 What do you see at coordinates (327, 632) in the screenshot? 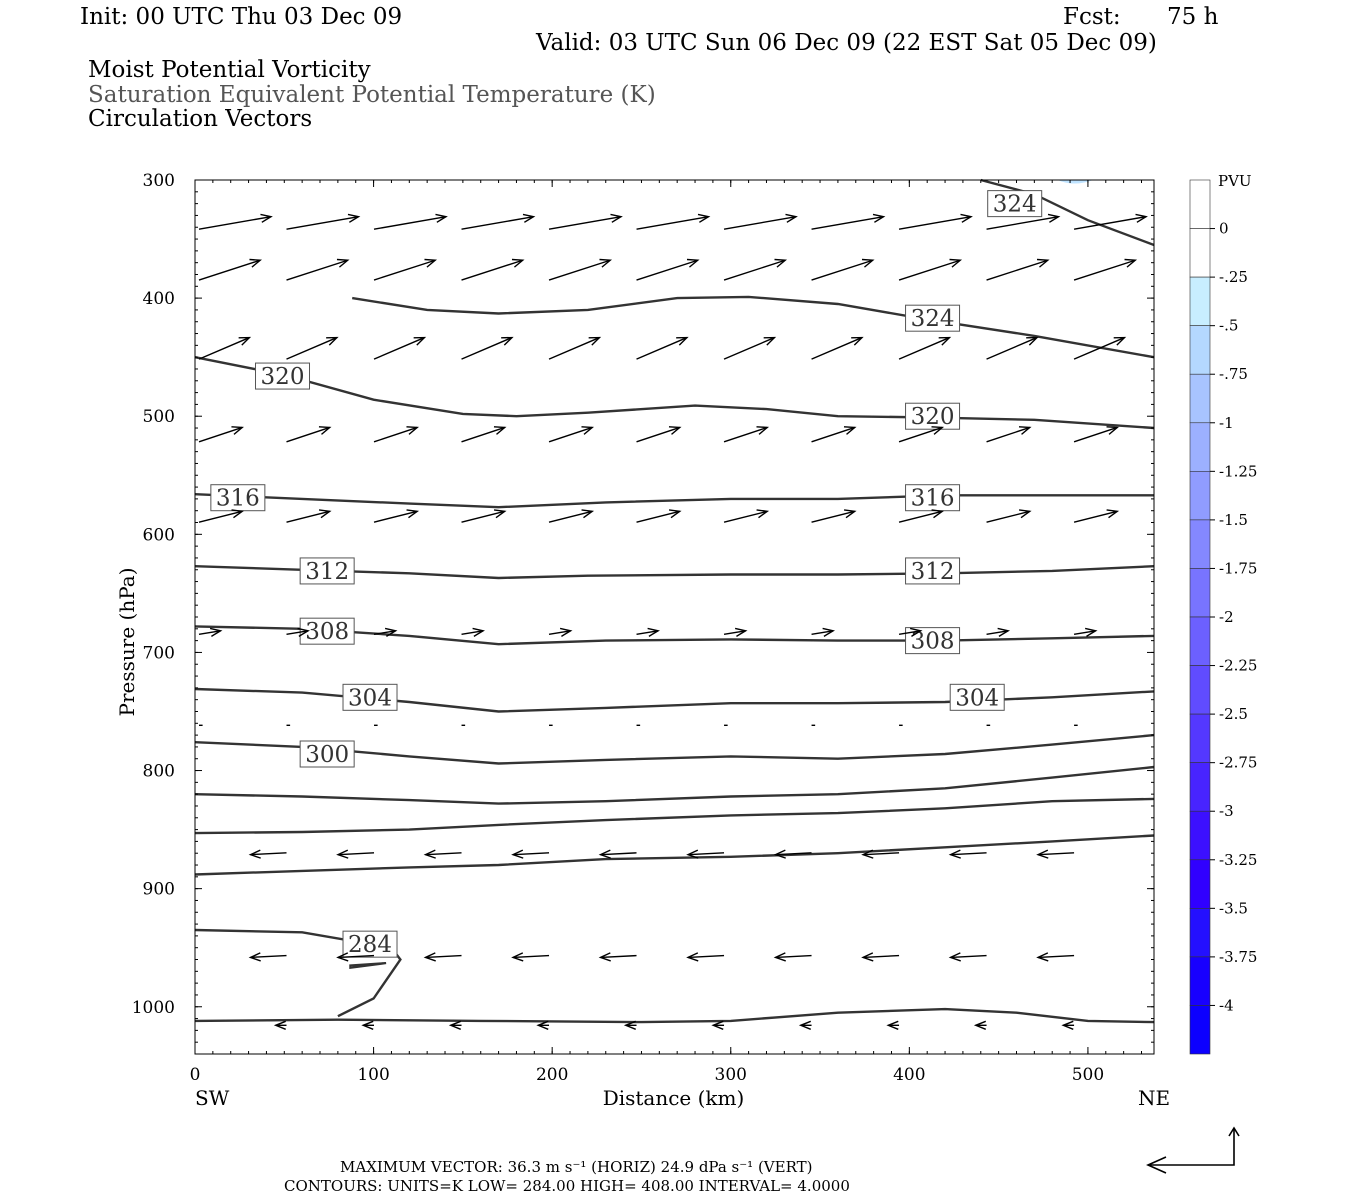
I see `contour-label: 308` at bounding box center [327, 632].